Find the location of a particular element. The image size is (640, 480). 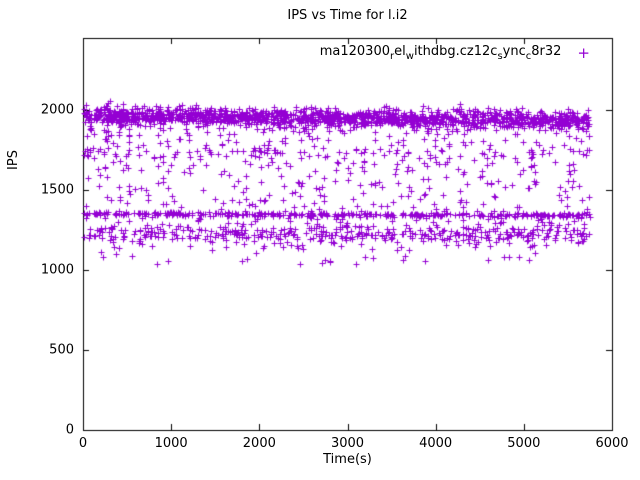

x-axis-label: Time(s) is located at coordinates (347, 459).